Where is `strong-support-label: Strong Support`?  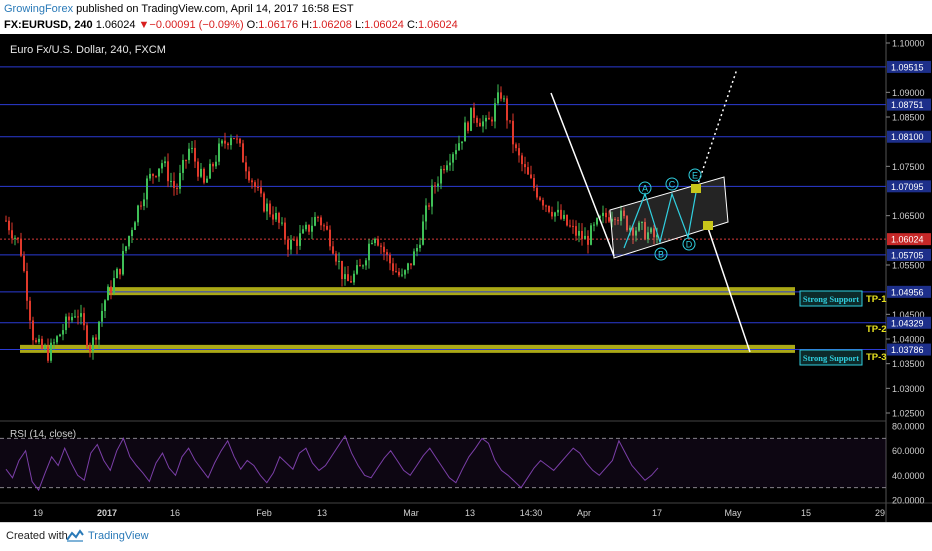
strong-support-label: Strong Support is located at coordinates (831, 358).